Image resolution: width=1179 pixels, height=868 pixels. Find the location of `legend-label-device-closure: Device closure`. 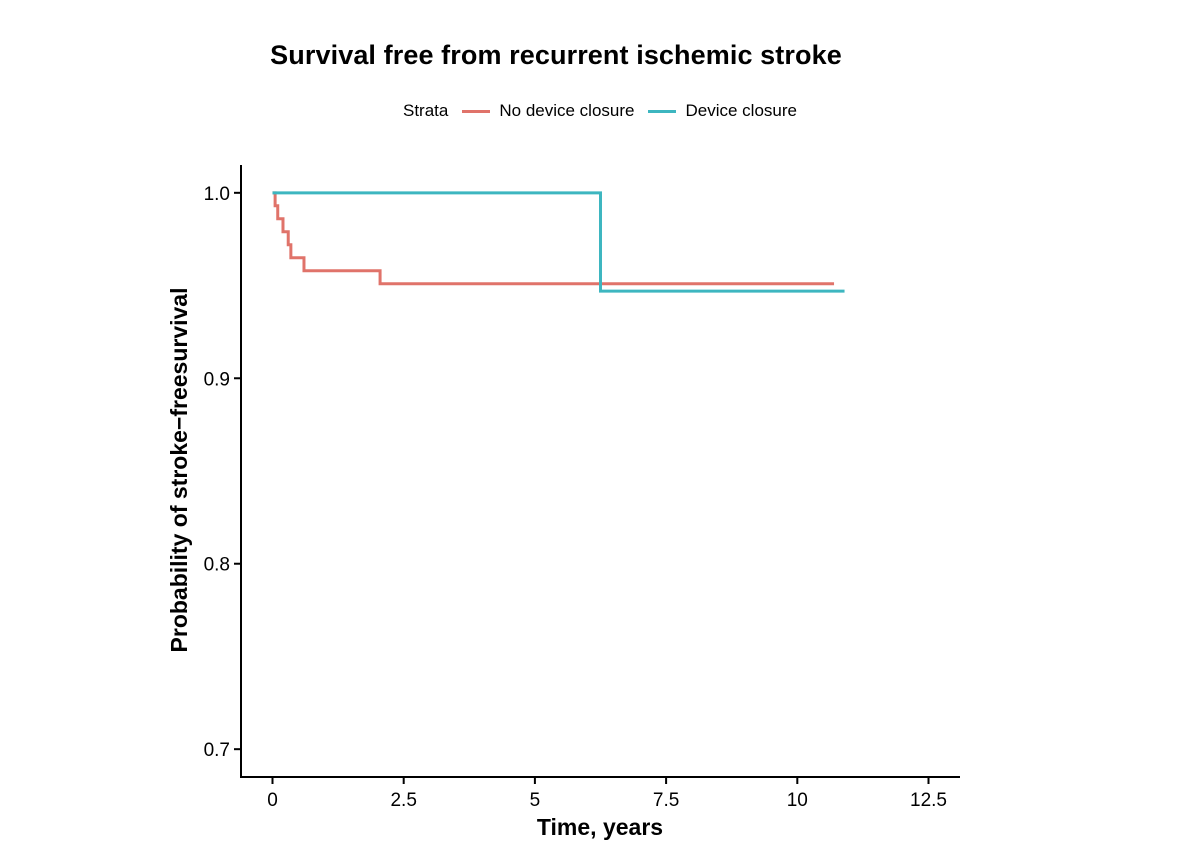

legend-label-device-closure: Device closure is located at coordinates (741, 110).